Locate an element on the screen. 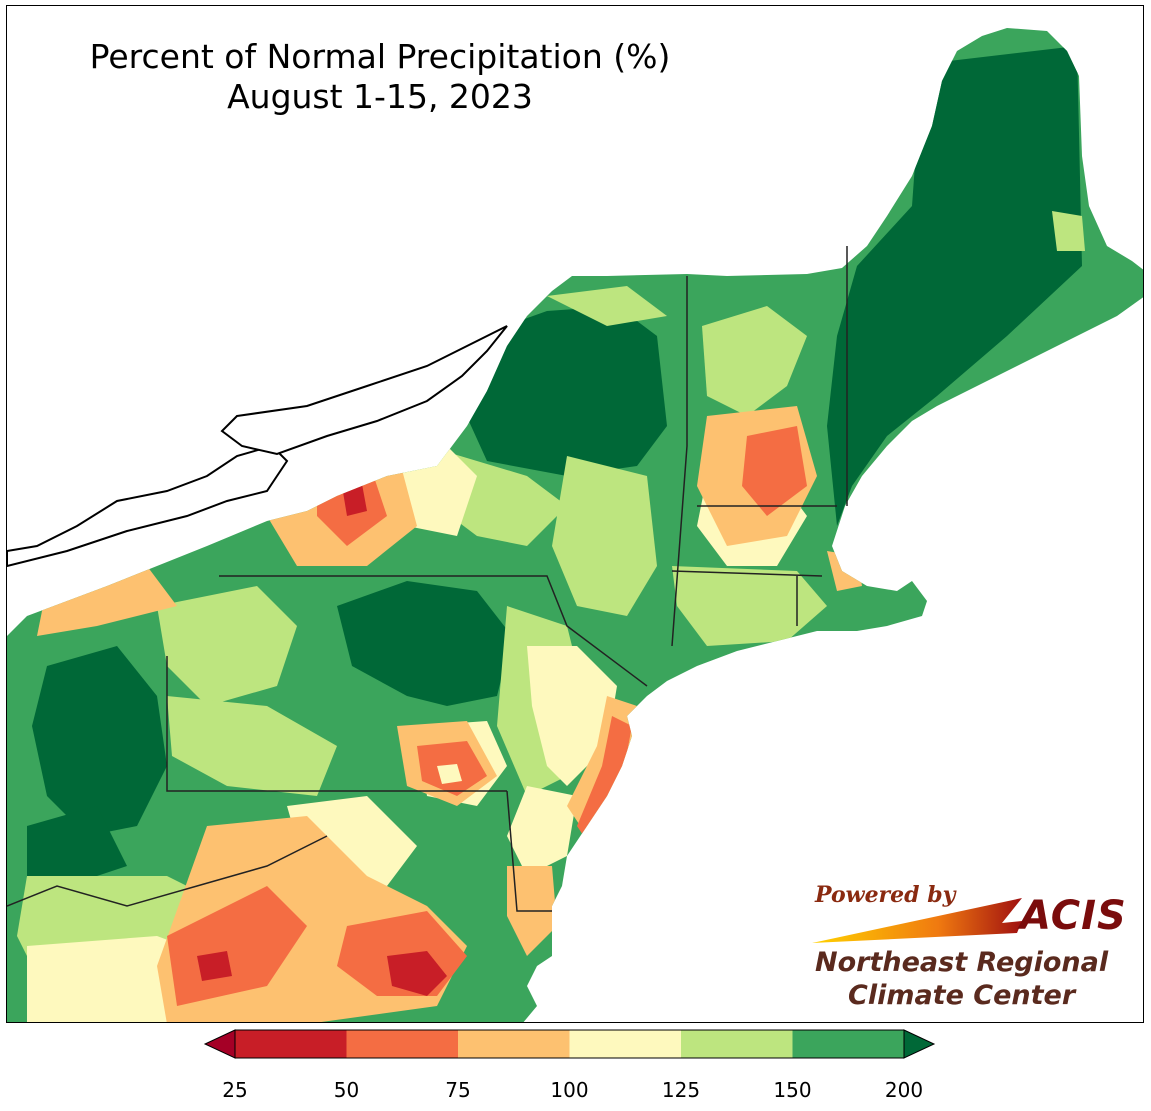 The width and height of the screenshot is (1151, 1111). org-name-line1: Northeast Regional is located at coordinates (962, 962).